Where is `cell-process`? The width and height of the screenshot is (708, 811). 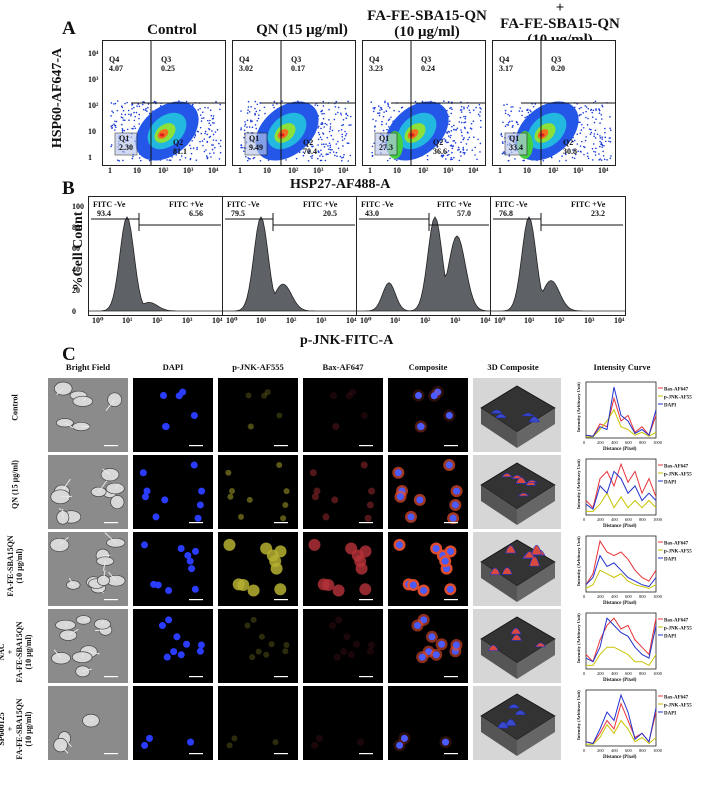 cell-process is located at coordinates (100, 630).